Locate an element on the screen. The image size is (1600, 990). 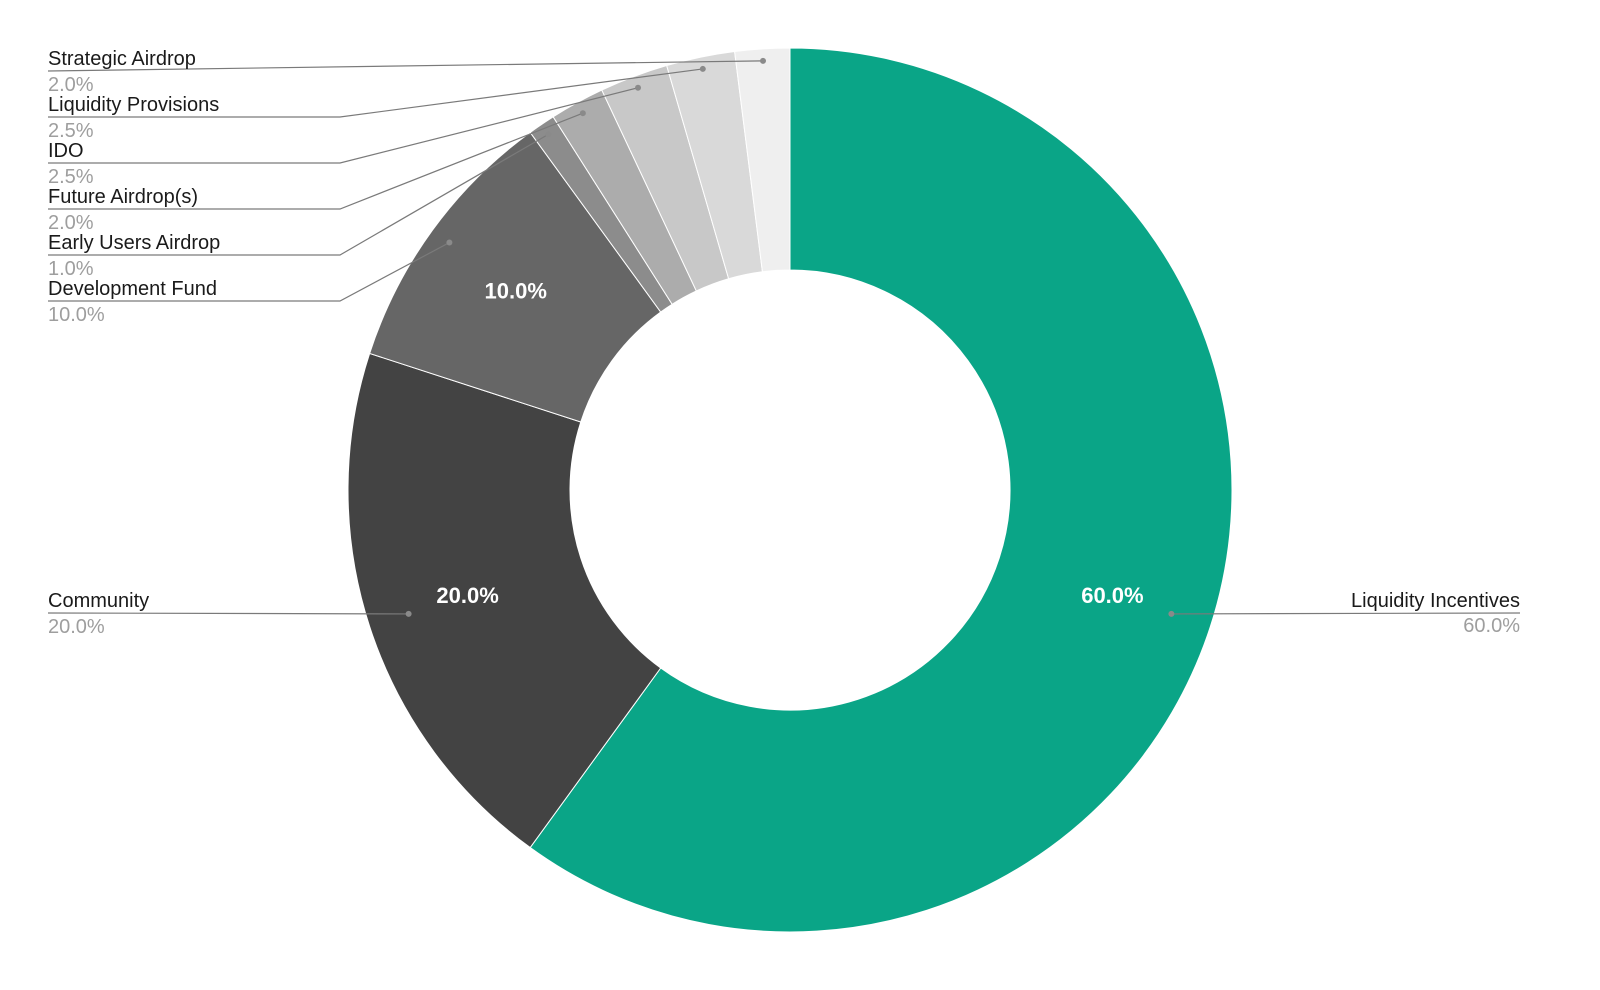
callout-percent: 20.0% is located at coordinates (76, 627).